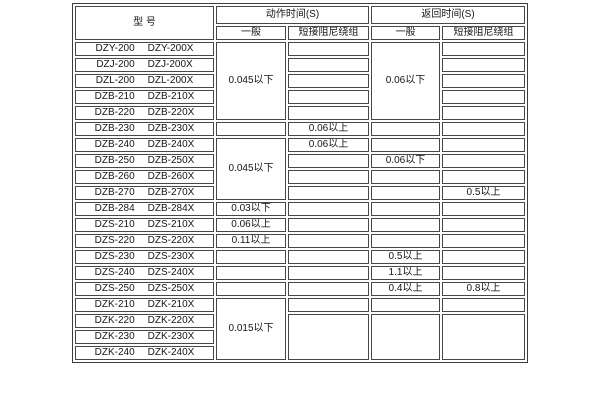 This screenshot has height=400, width=600. Describe the element at coordinates (171, 128) in the screenshot. I see `model-name-x: DZB-230X` at that location.